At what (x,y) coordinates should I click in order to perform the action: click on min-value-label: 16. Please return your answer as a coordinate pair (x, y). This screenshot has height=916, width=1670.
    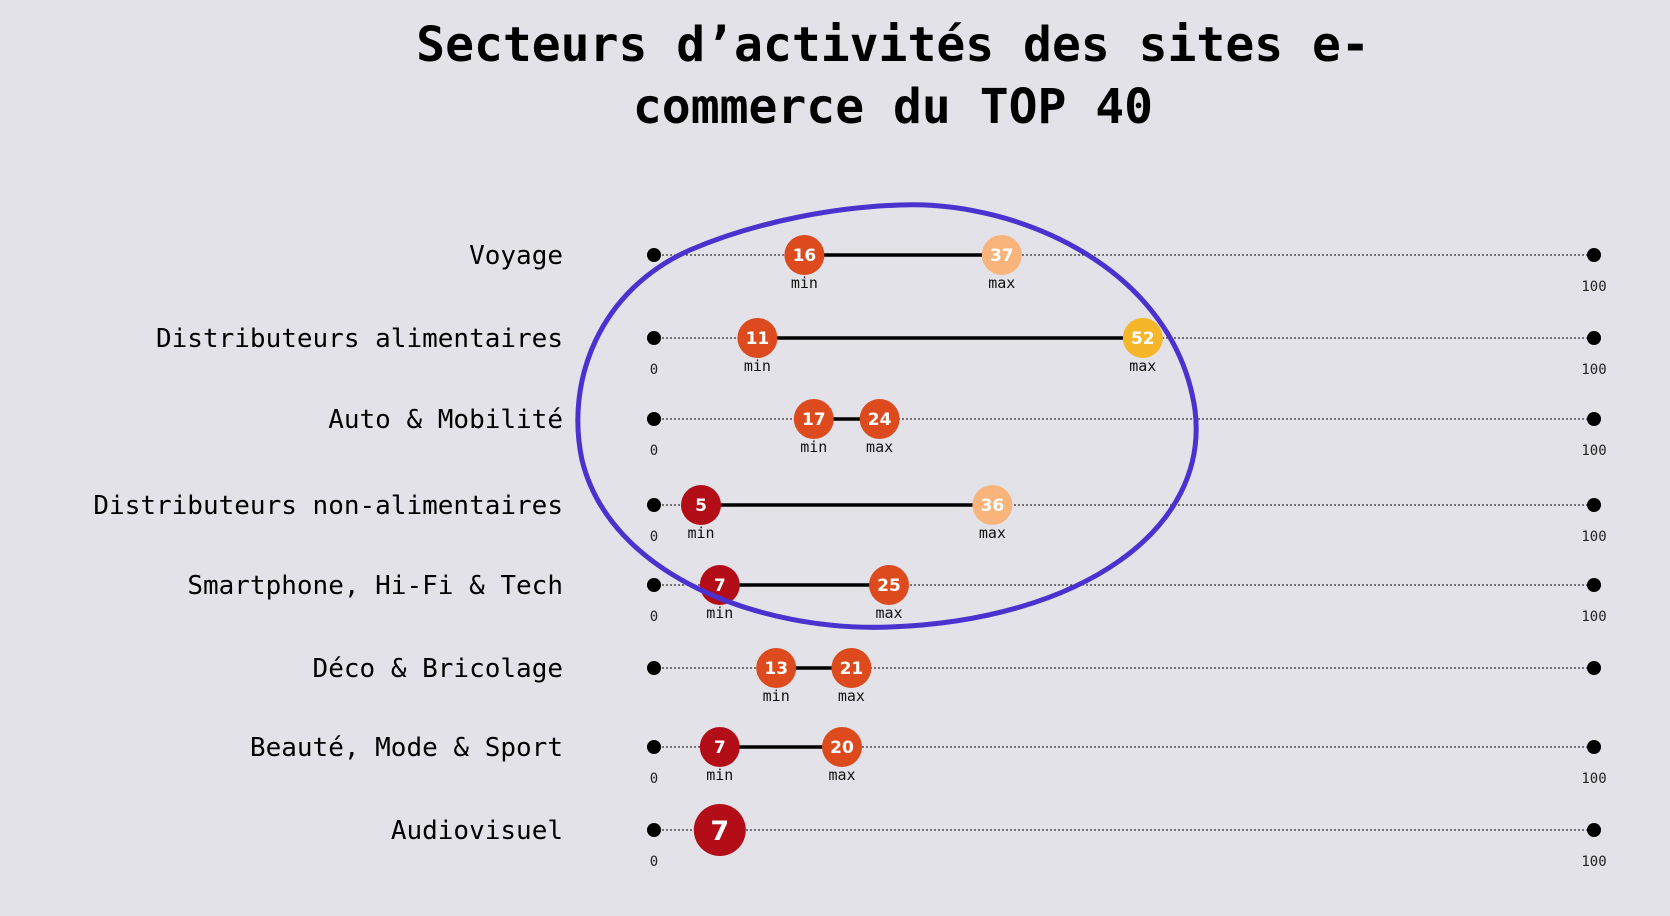
    Looking at the image, I should click on (805, 256).